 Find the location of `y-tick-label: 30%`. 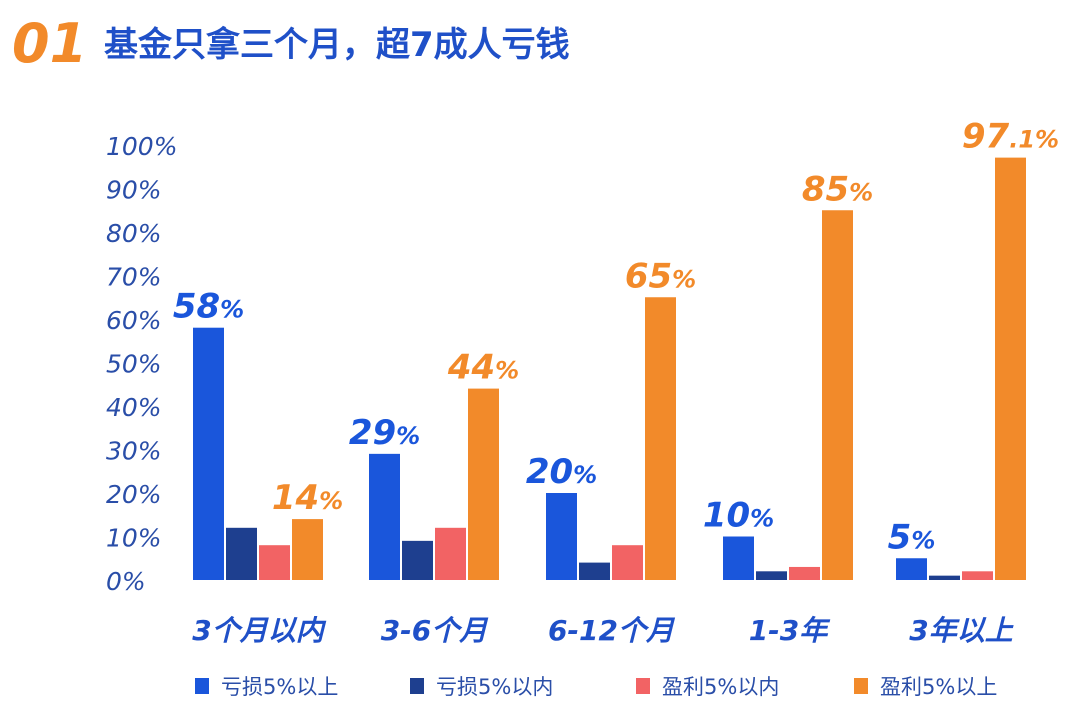

y-tick-label: 30% is located at coordinates (134, 451).